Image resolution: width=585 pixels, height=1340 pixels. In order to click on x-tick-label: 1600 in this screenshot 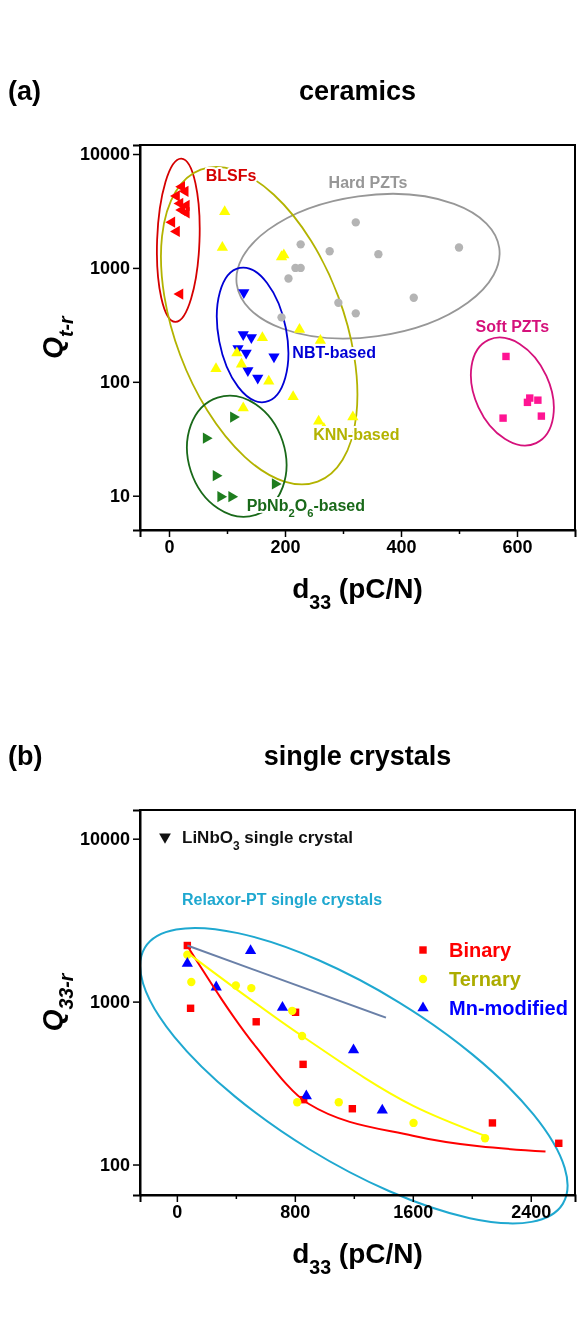, I will do `click(413, 1211)`.